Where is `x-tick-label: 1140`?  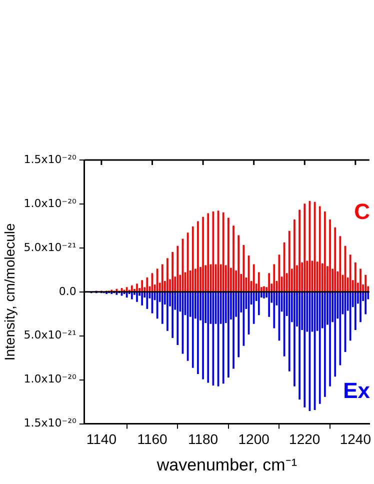
x-tick-label: 1140 is located at coordinates (101, 439).